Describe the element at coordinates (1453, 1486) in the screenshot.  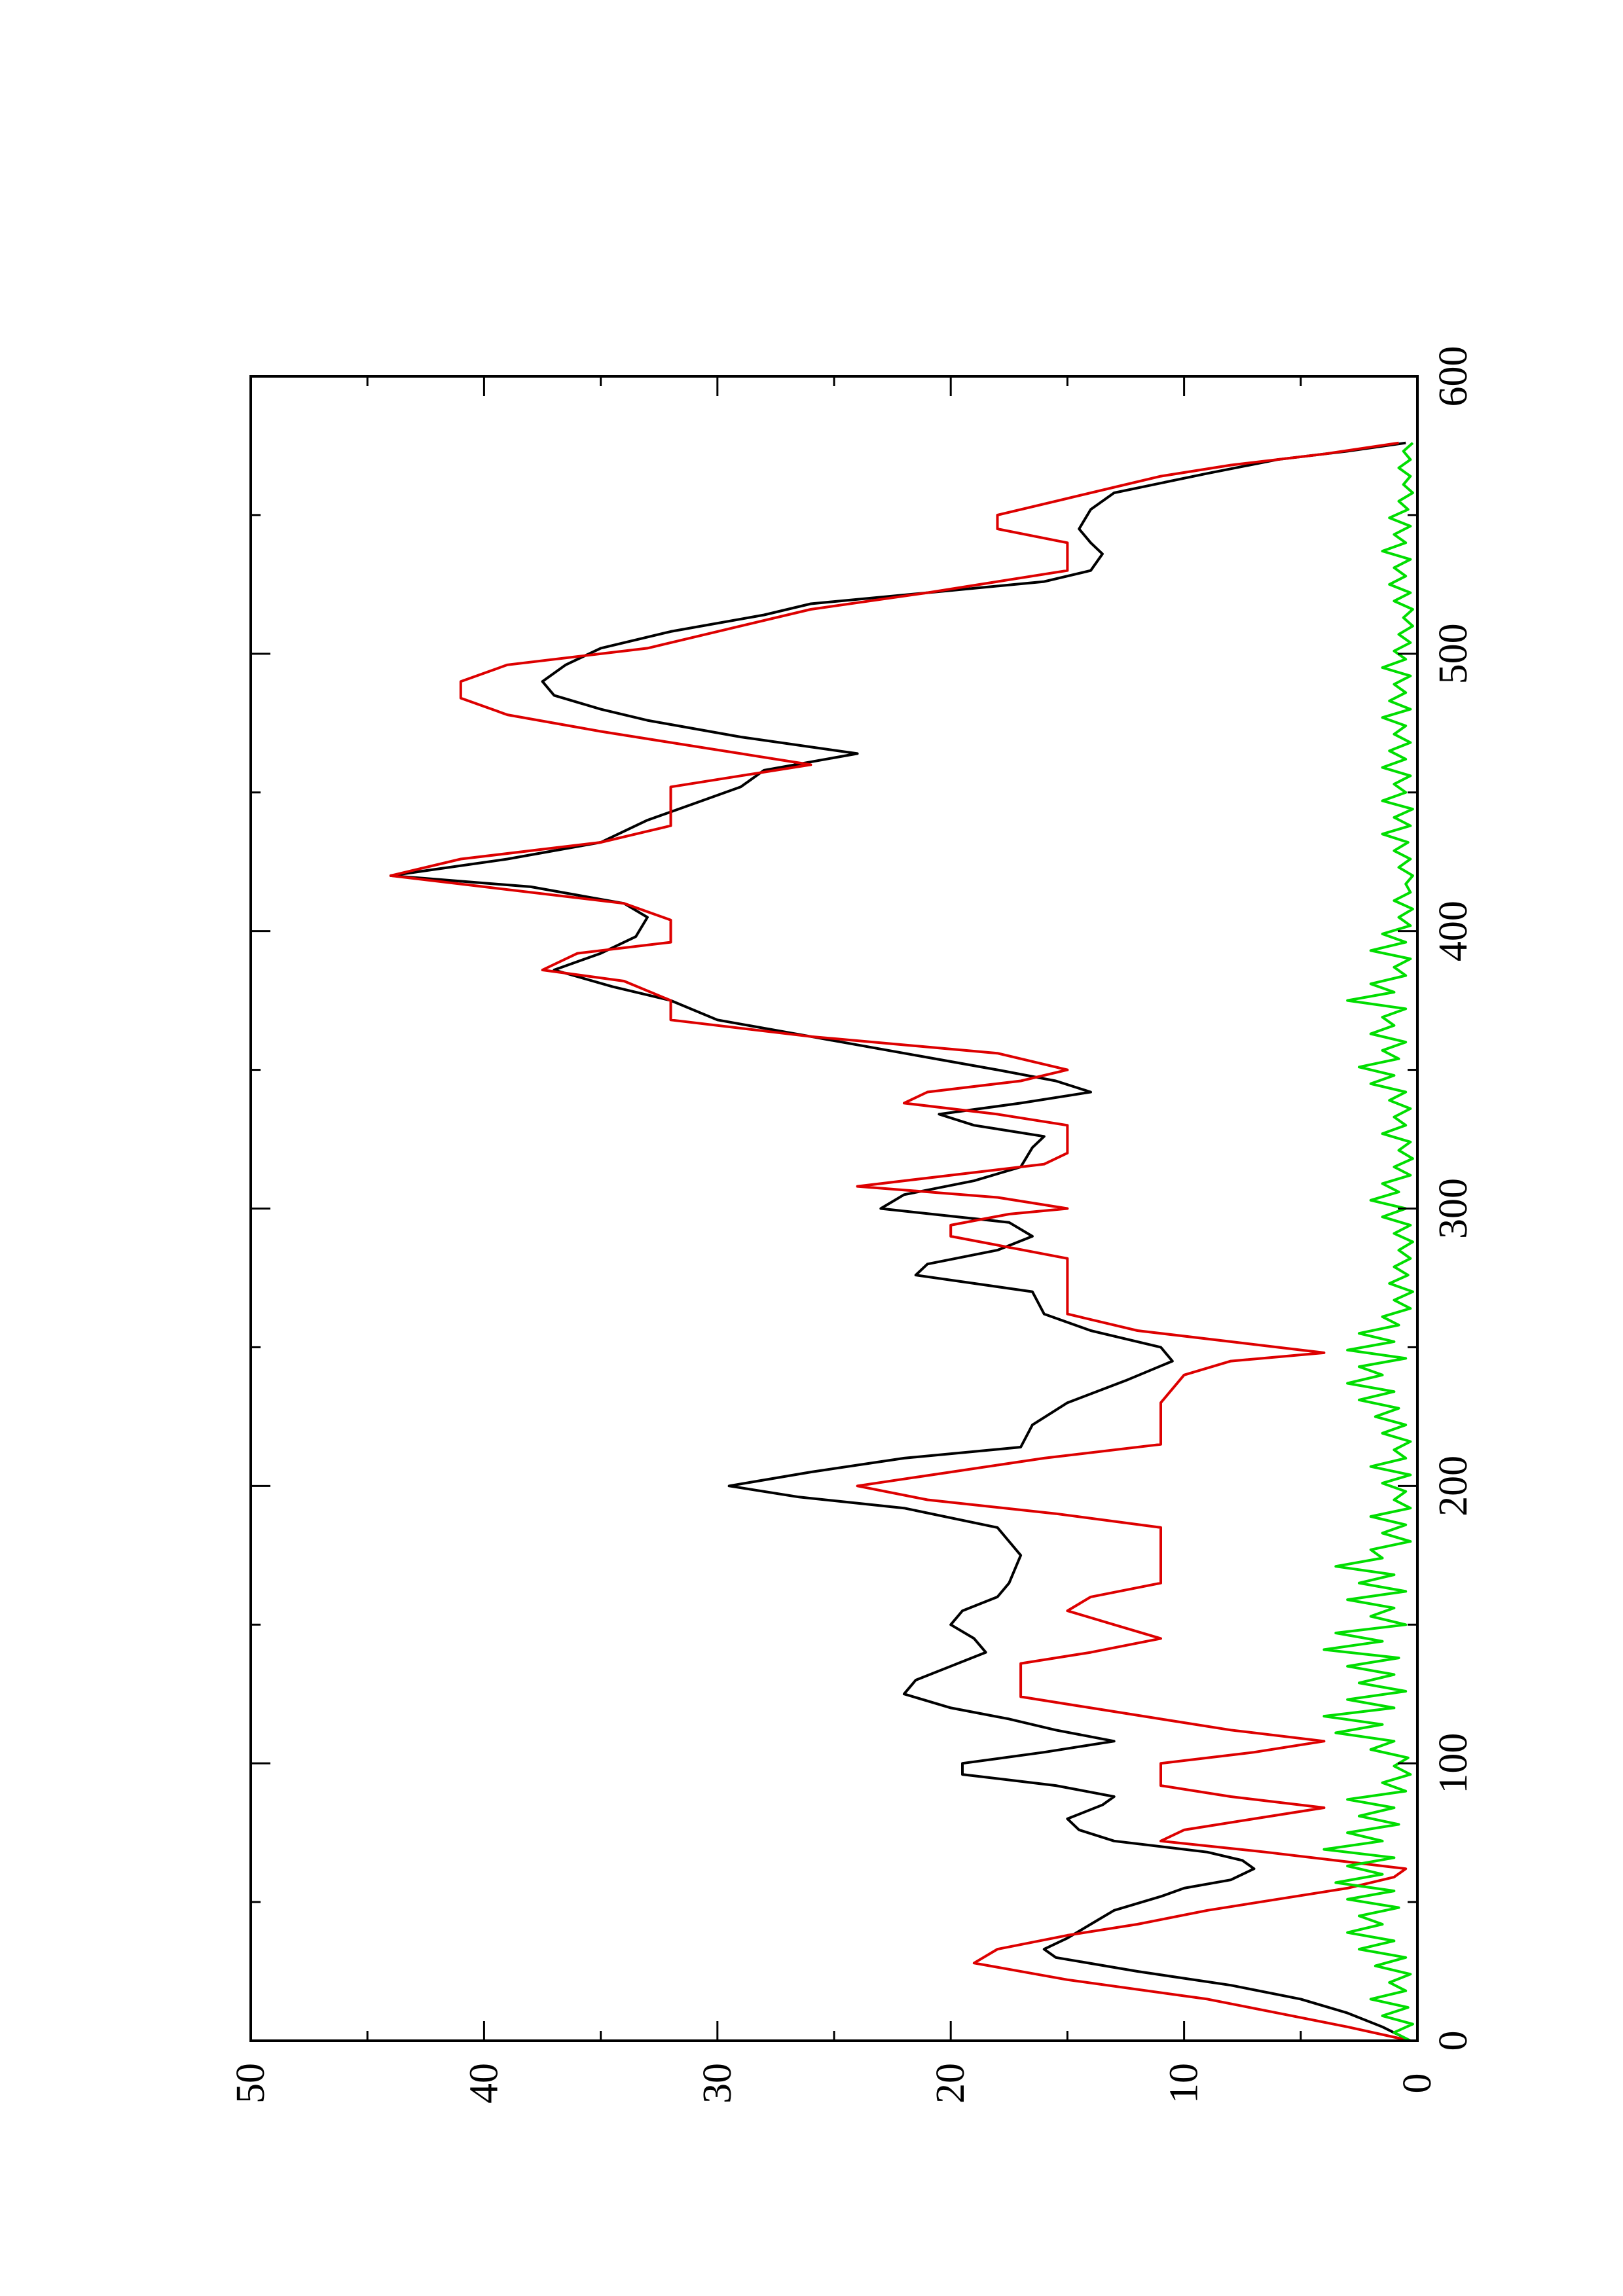
I see `x-tick-label: 200` at that location.